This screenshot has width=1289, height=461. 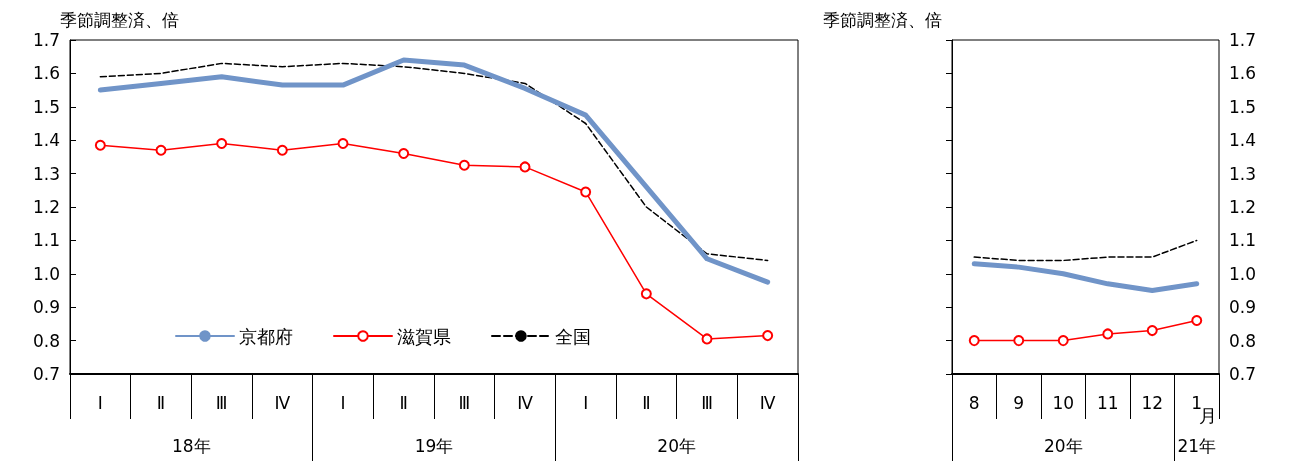 I want to click on legend-label: 滋賀県, so click(x=424, y=336).